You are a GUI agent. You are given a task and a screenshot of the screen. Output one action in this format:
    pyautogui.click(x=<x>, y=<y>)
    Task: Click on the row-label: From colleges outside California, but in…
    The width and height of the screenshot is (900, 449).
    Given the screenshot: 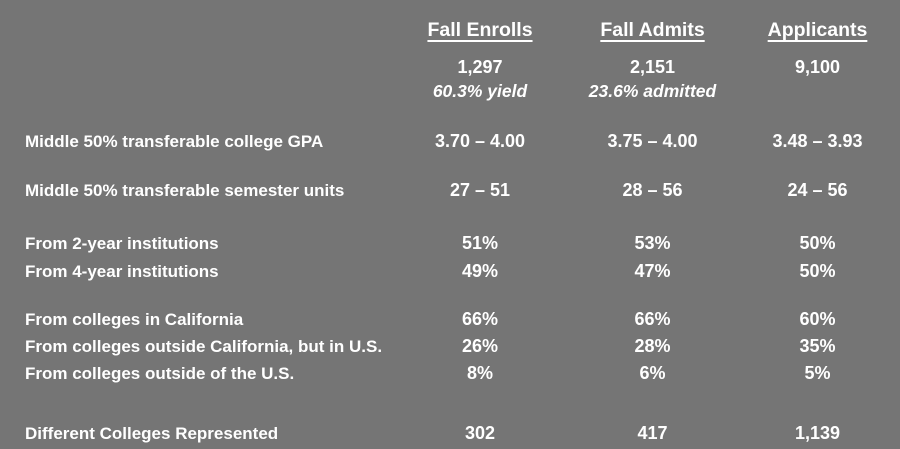 What is the action you would take?
    pyautogui.click(x=204, y=346)
    